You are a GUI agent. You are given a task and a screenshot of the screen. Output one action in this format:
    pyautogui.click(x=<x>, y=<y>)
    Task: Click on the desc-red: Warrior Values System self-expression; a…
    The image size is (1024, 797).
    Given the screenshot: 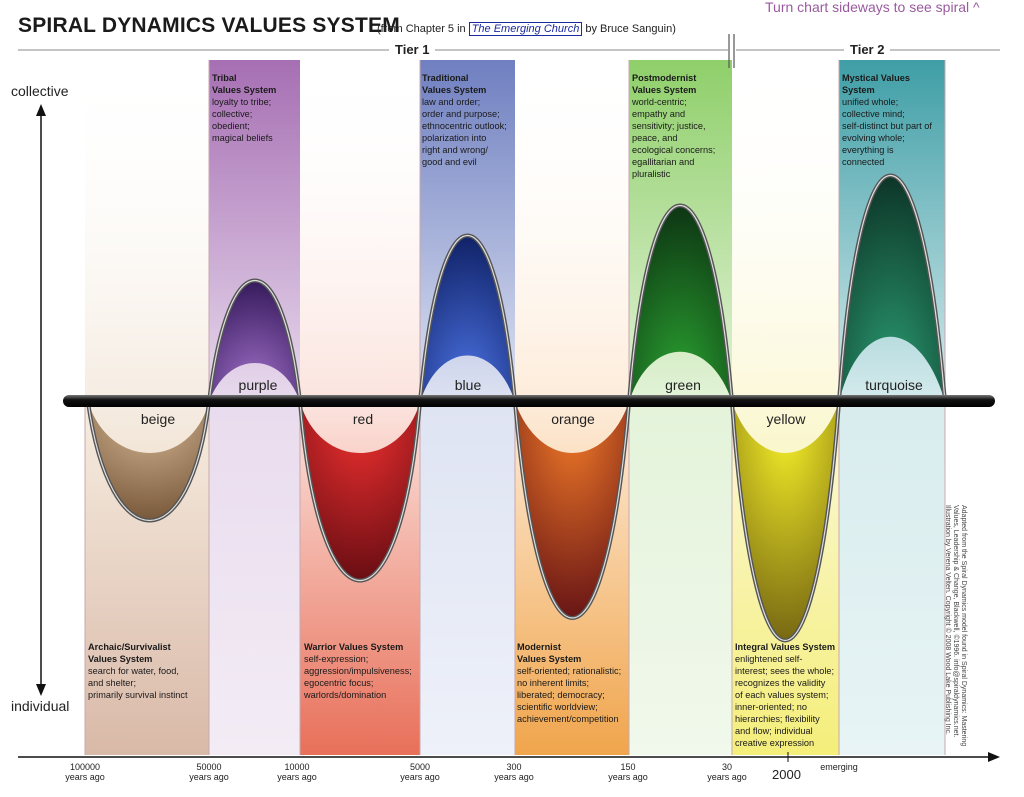 What is the action you would take?
    pyautogui.click(x=362, y=671)
    